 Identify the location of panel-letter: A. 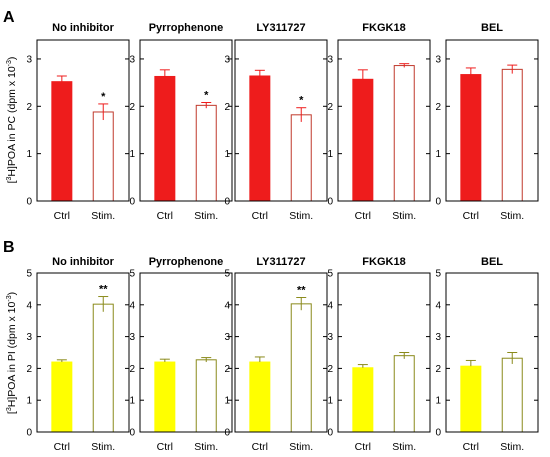
(9, 17).